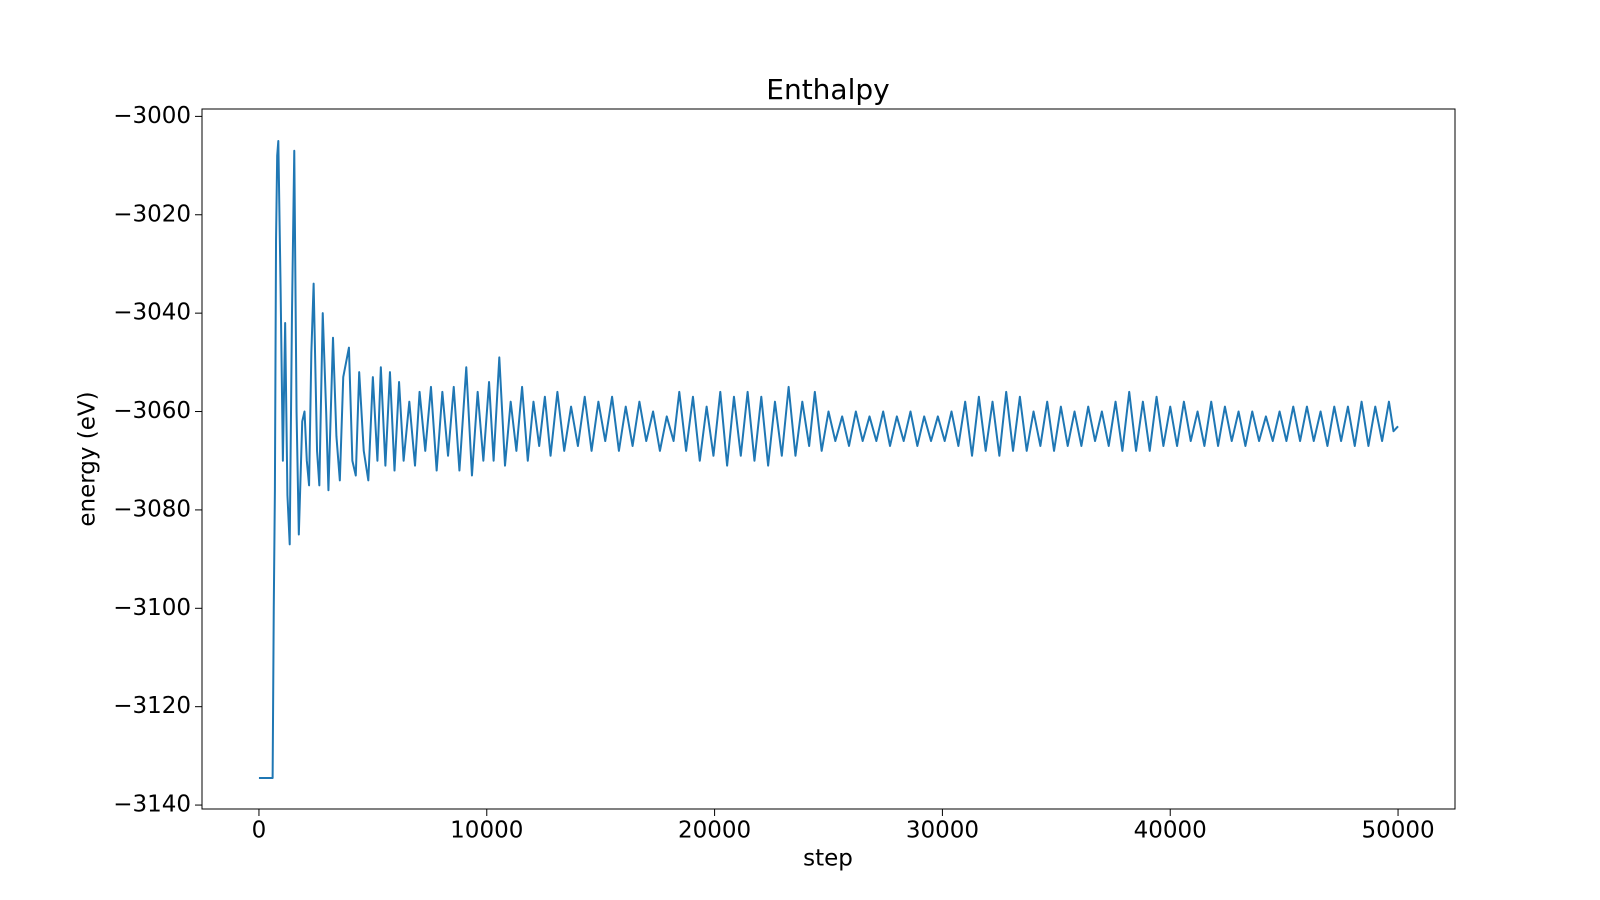 The image size is (1600, 900). I want to click on x-tick-label: 0, so click(259, 831).